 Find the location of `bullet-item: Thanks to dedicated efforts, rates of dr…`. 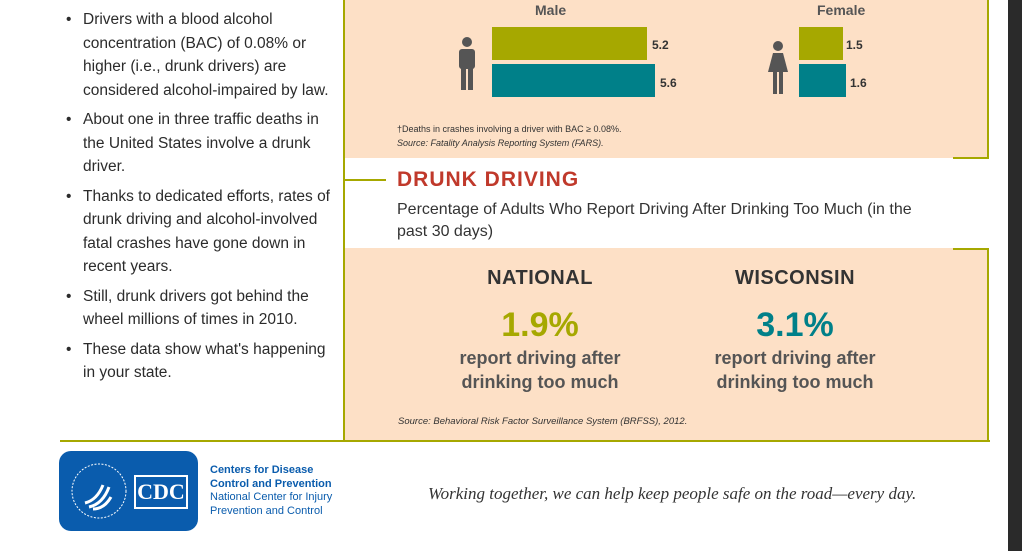

bullet-item: Thanks to dedicated efforts, rates of dr… is located at coordinates (199, 232).